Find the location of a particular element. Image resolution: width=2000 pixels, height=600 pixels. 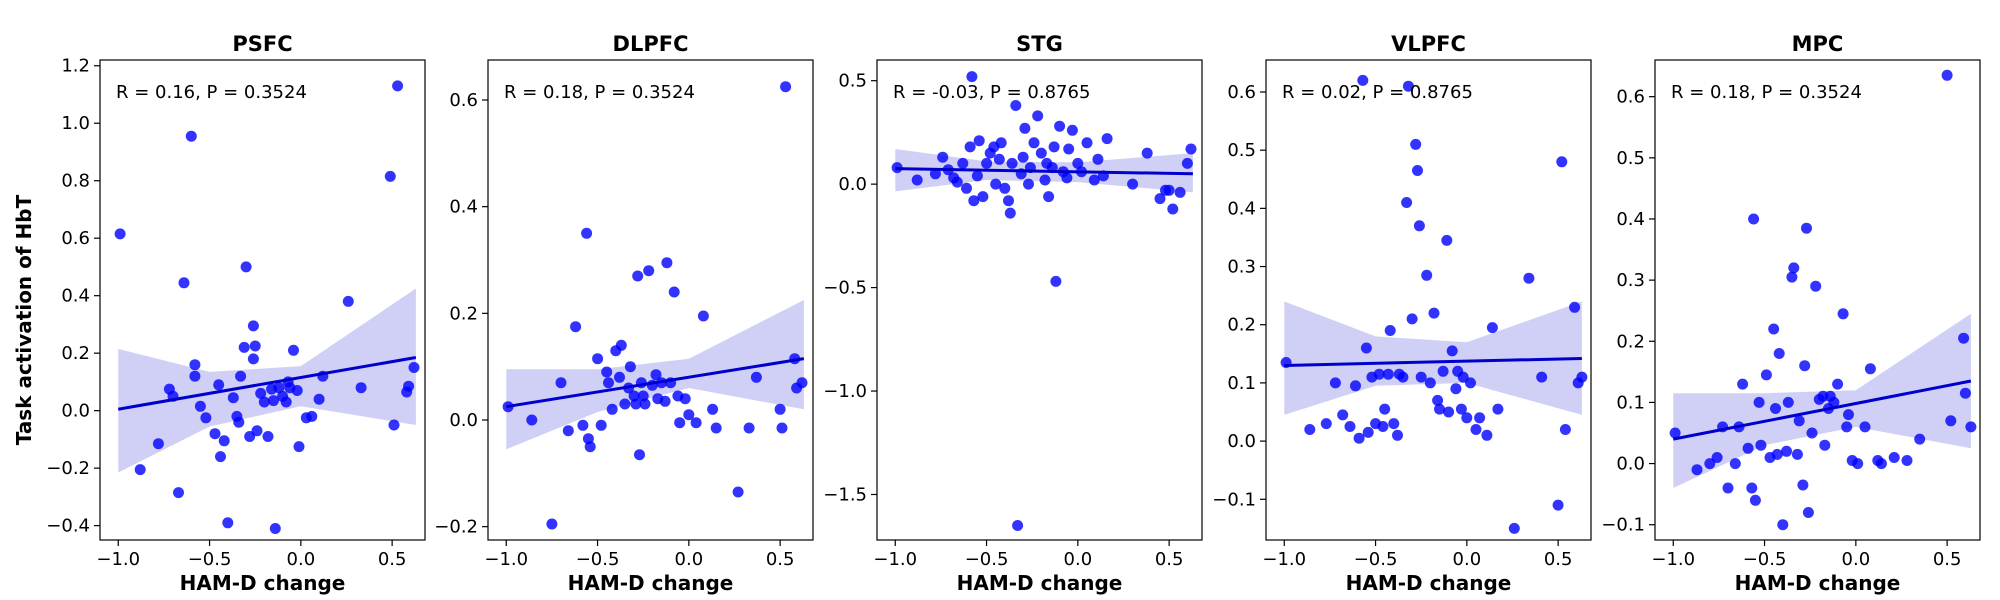

regression-line is located at coordinates (1433, 361).